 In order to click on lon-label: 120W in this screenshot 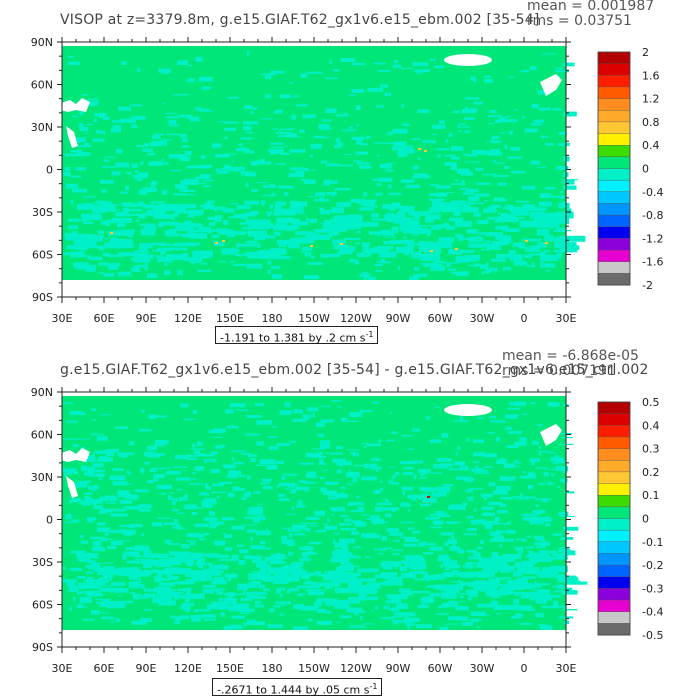, I will do `click(356, 318)`.